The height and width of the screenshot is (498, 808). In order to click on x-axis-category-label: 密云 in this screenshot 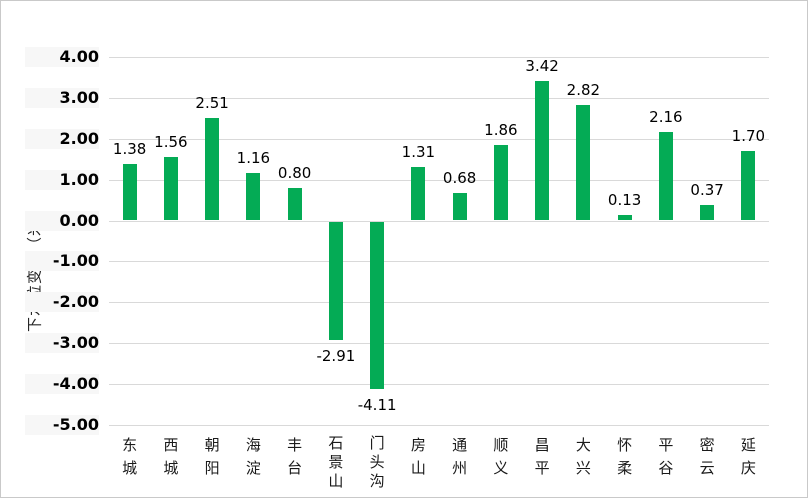, I will do `click(707, 457)`.